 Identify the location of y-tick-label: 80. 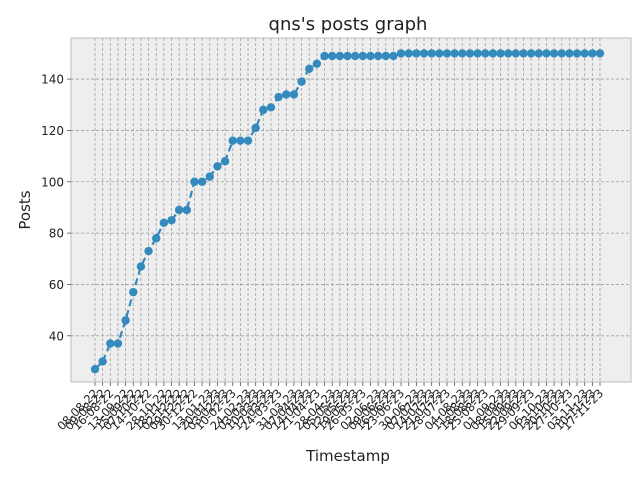
(56, 234).